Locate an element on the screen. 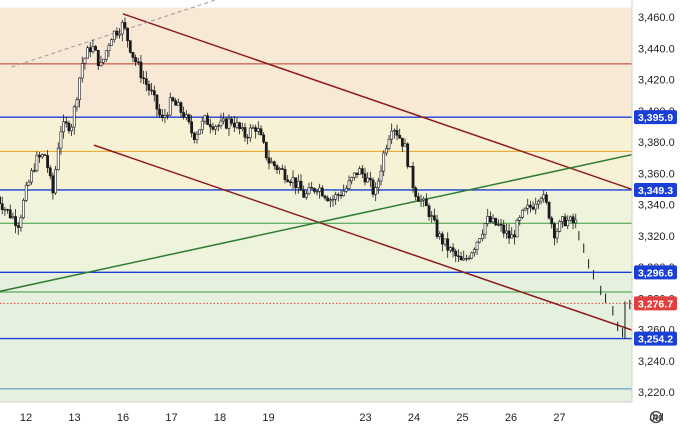 This screenshot has height=430, width=680. y-tick-label: 3,340.0 is located at coordinates (656, 206).